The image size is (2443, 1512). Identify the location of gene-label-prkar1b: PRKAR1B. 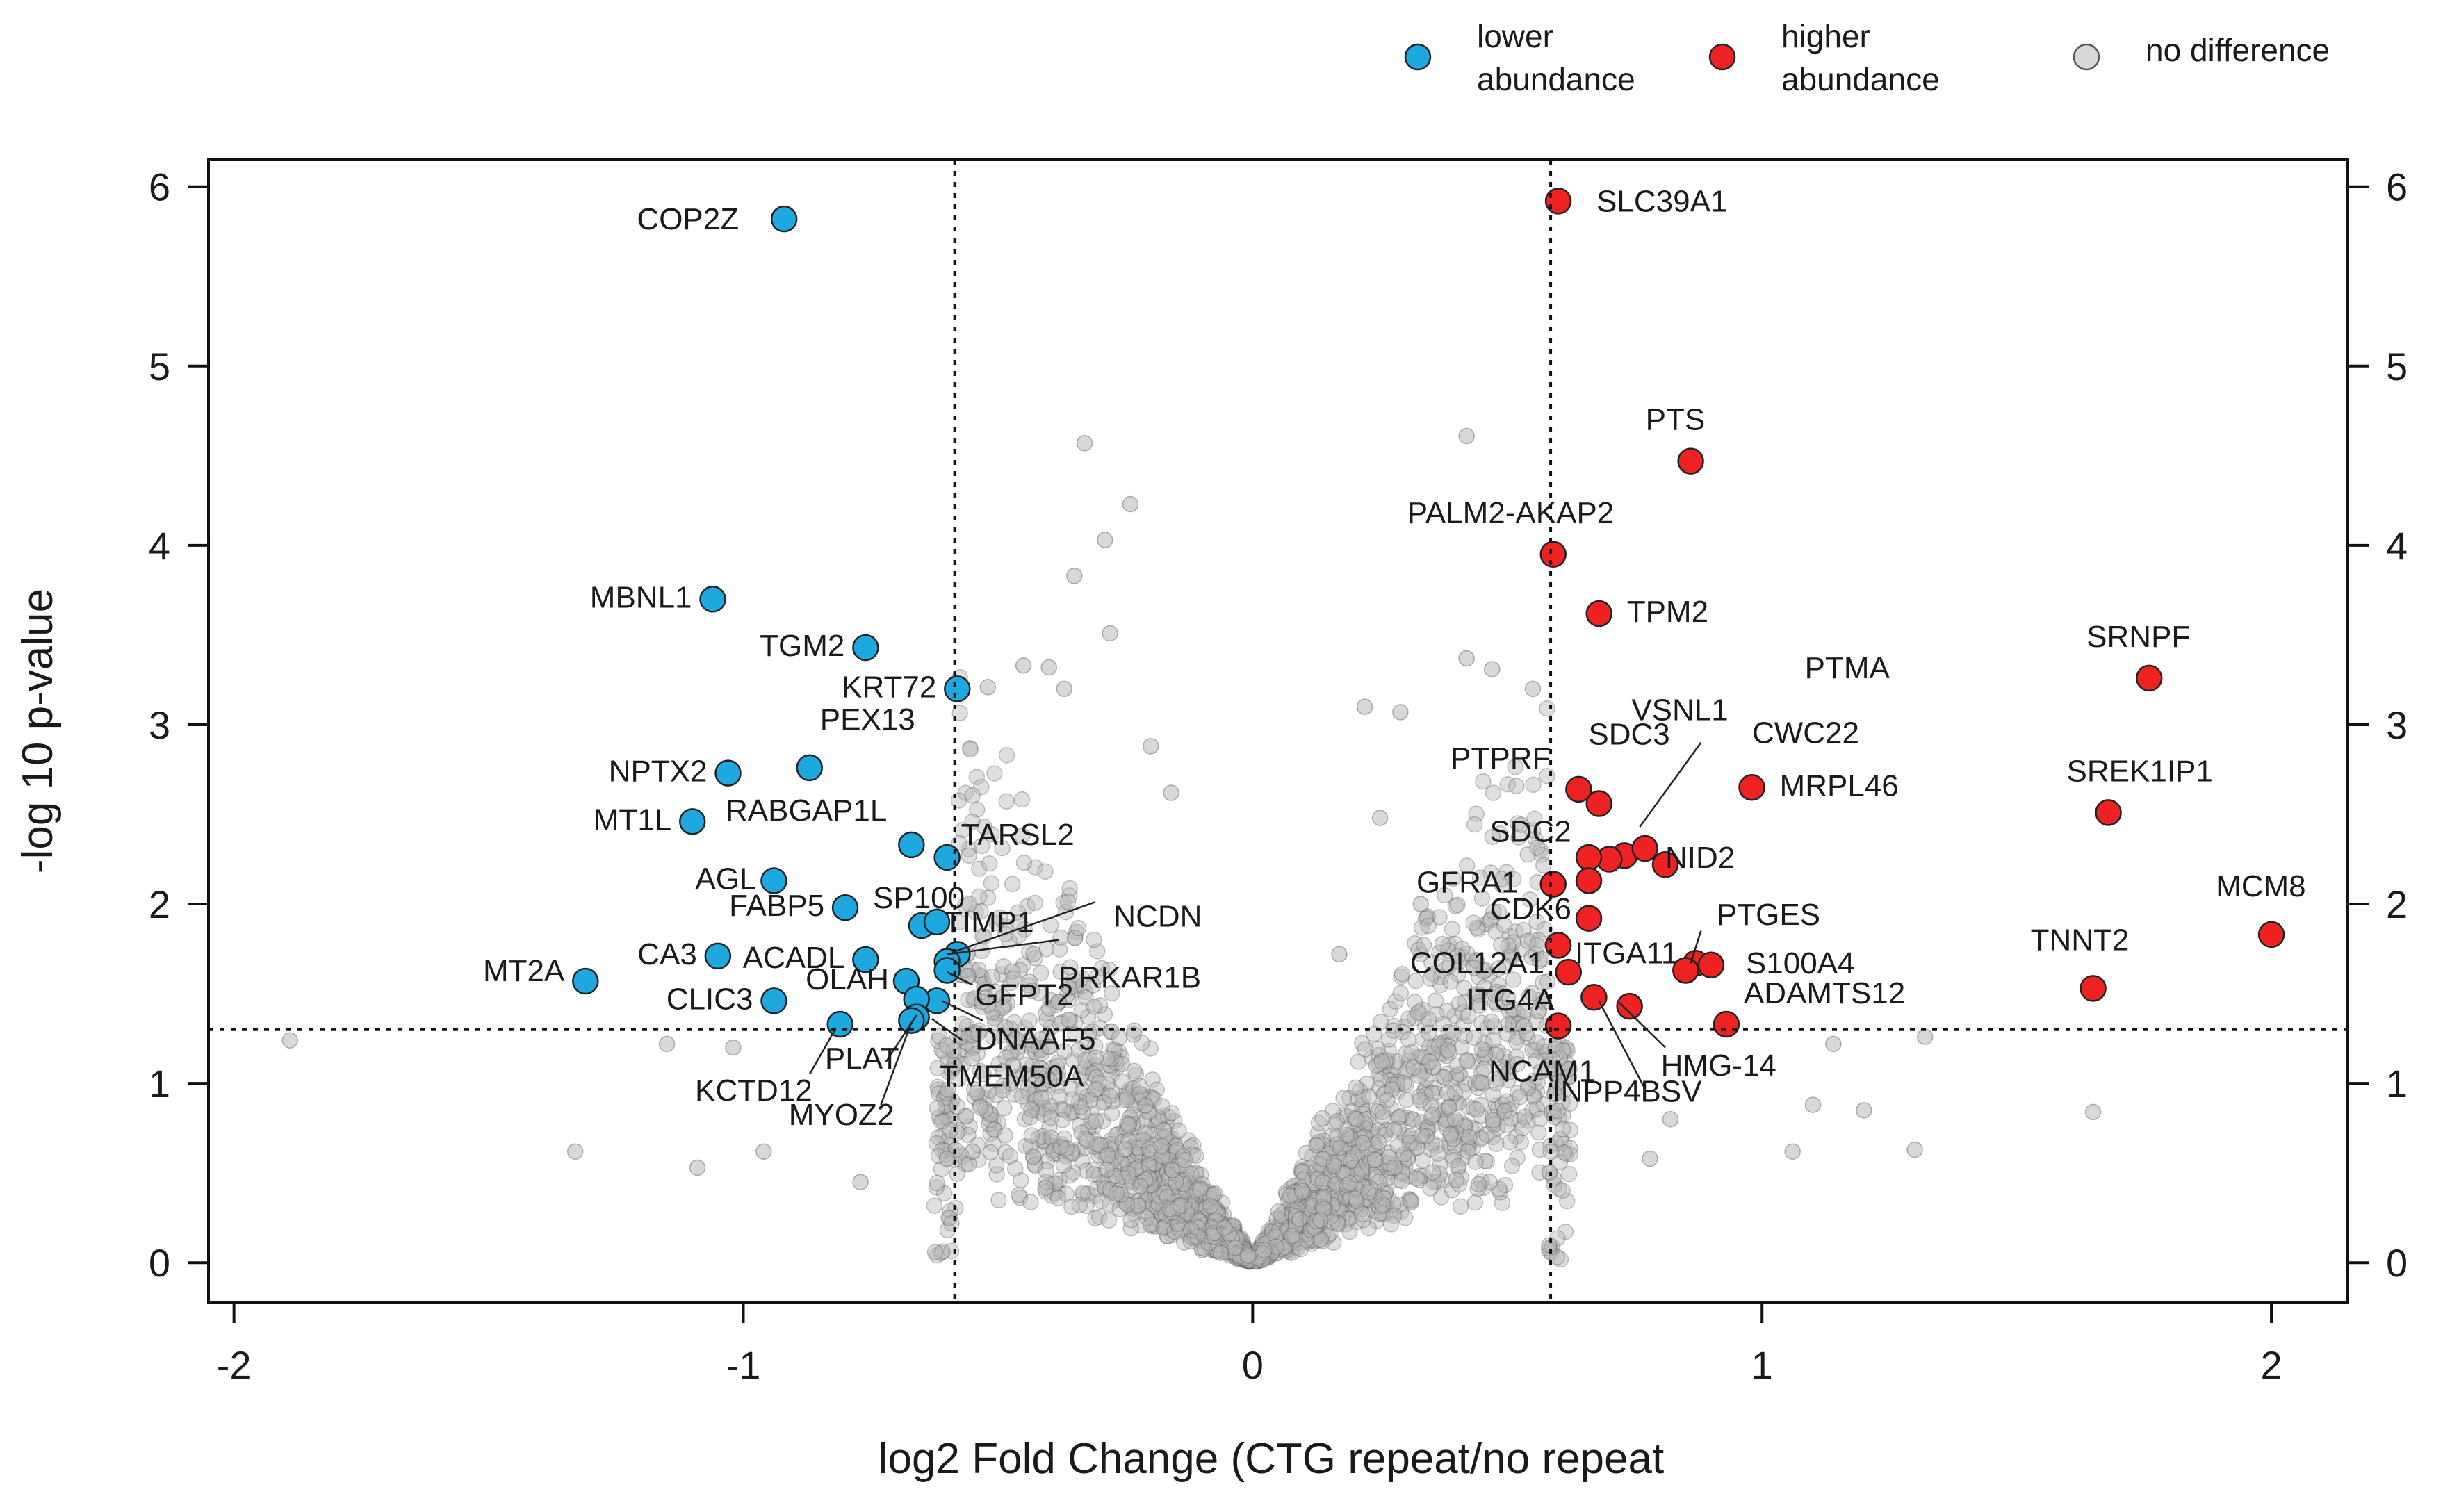
(1130, 978).